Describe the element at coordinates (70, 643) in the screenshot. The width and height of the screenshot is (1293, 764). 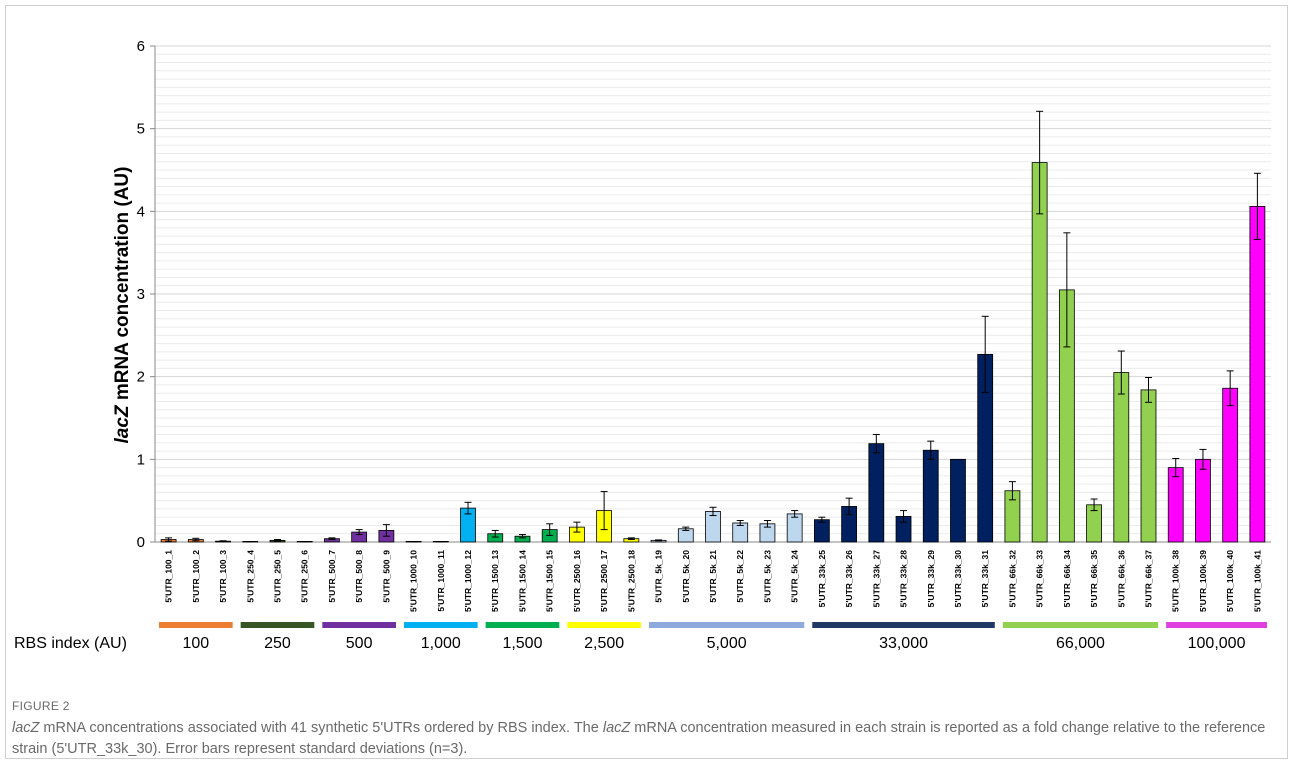
I see `group-axis-label: RBS index (AU)` at that location.